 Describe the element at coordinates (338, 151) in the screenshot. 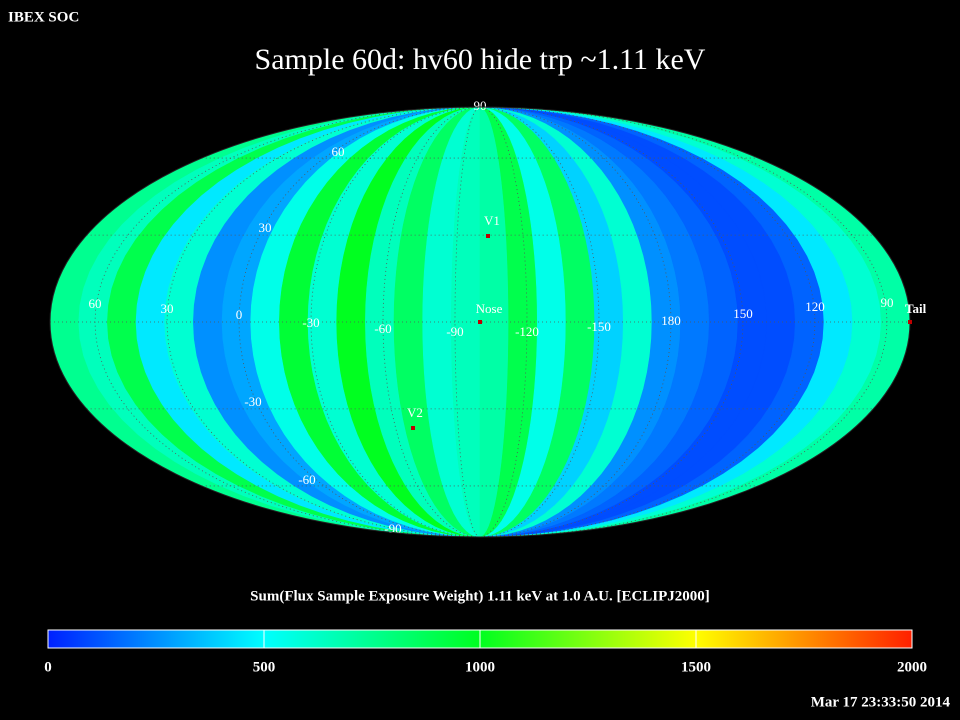

I see `lat-label: 60` at that location.